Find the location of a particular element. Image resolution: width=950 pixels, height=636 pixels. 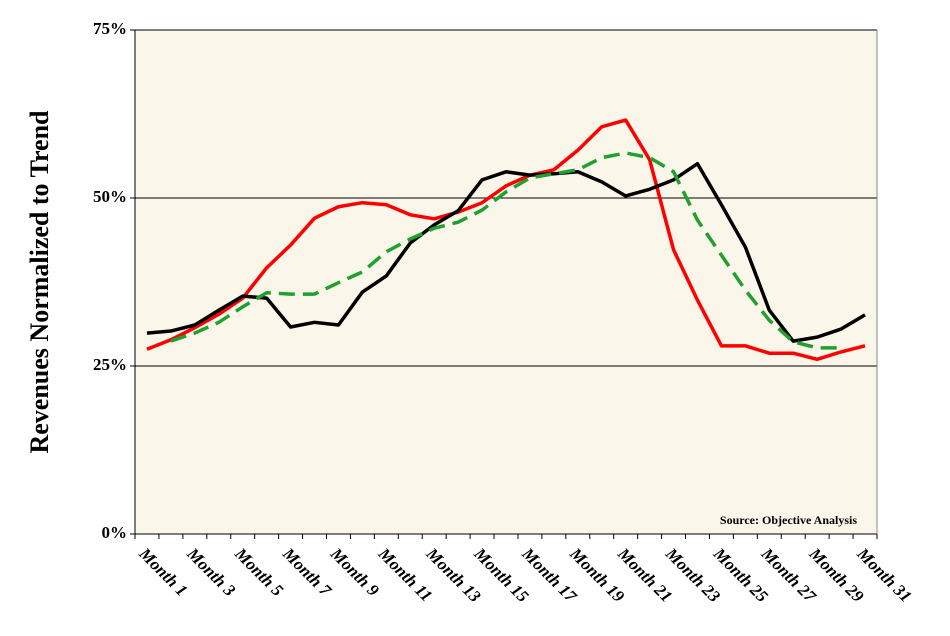

x-tick-label: Month 5 is located at coordinates (258, 571).